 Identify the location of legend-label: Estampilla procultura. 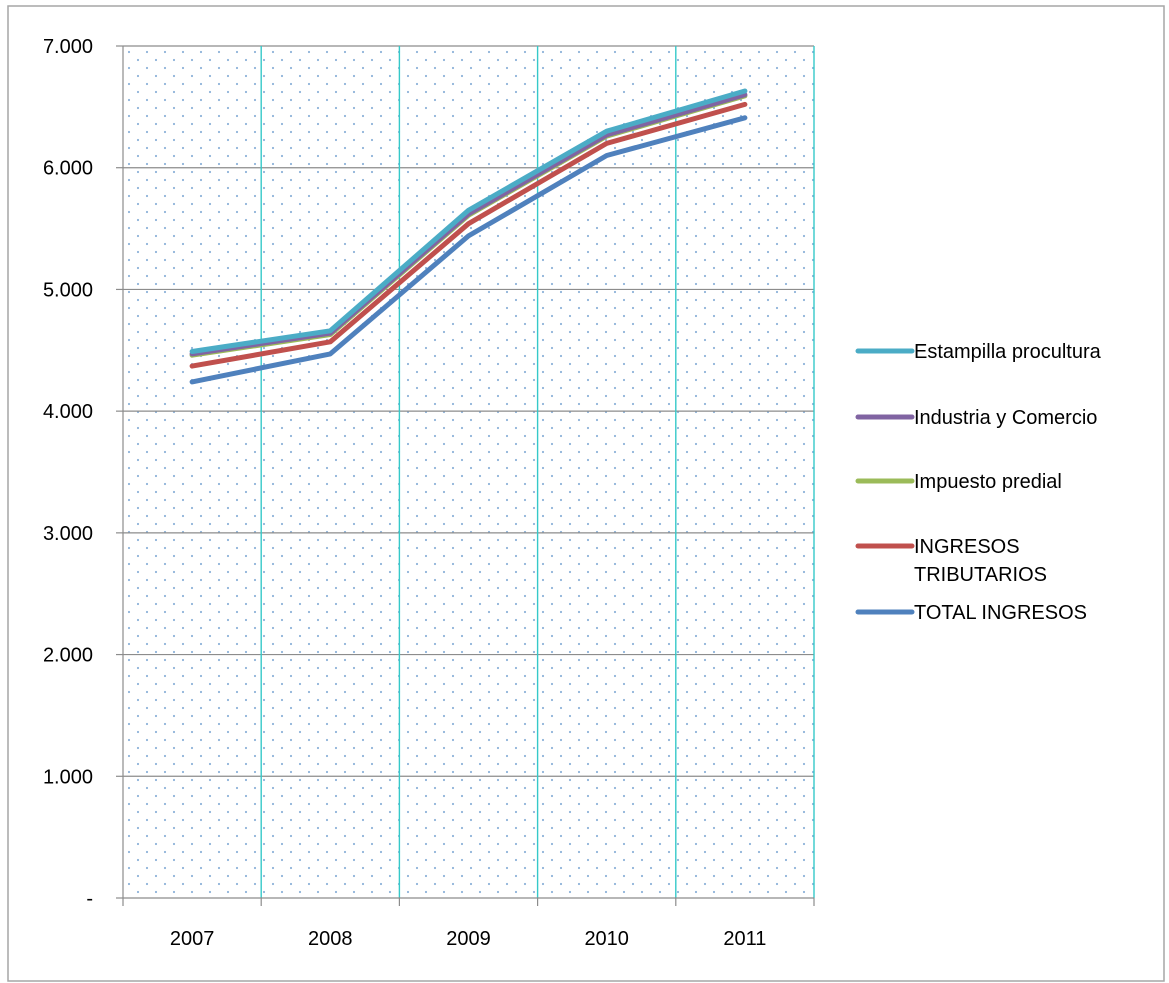
(1008, 352).